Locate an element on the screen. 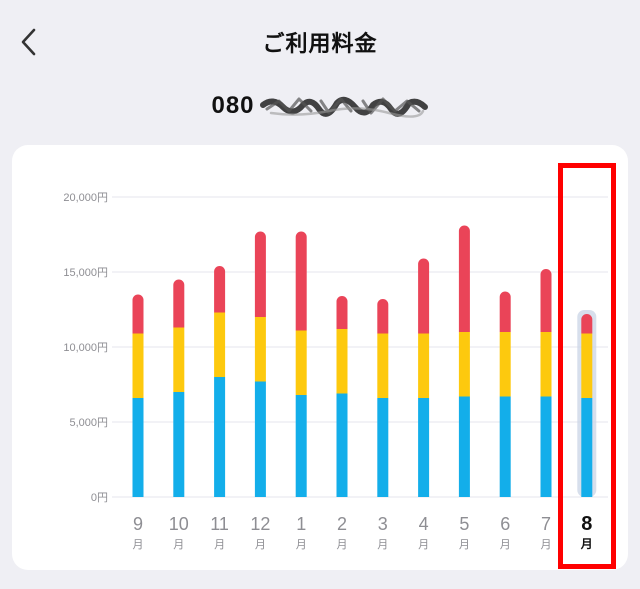 The image size is (640, 589). y-tick-label: 15,000円 is located at coordinates (85, 273).